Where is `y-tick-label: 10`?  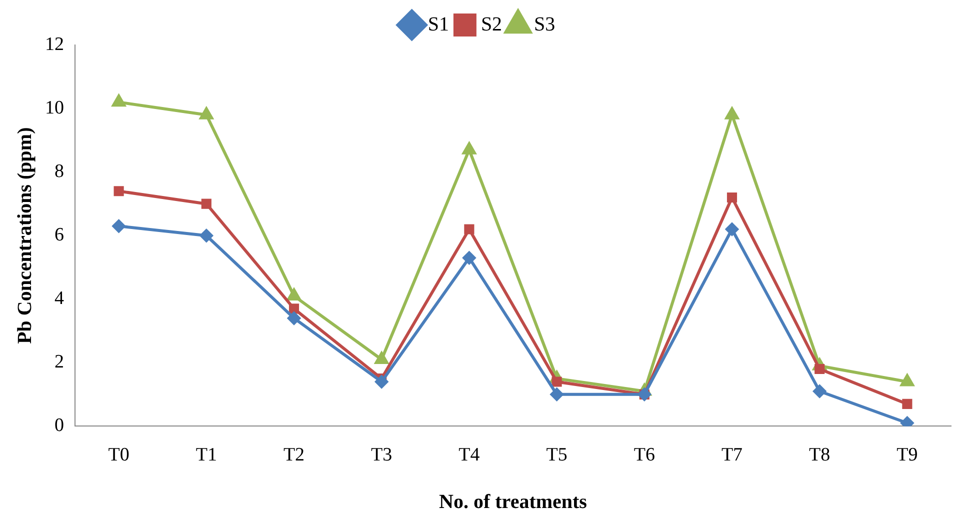 y-tick-label: 10 is located at coordinates (54, 108).